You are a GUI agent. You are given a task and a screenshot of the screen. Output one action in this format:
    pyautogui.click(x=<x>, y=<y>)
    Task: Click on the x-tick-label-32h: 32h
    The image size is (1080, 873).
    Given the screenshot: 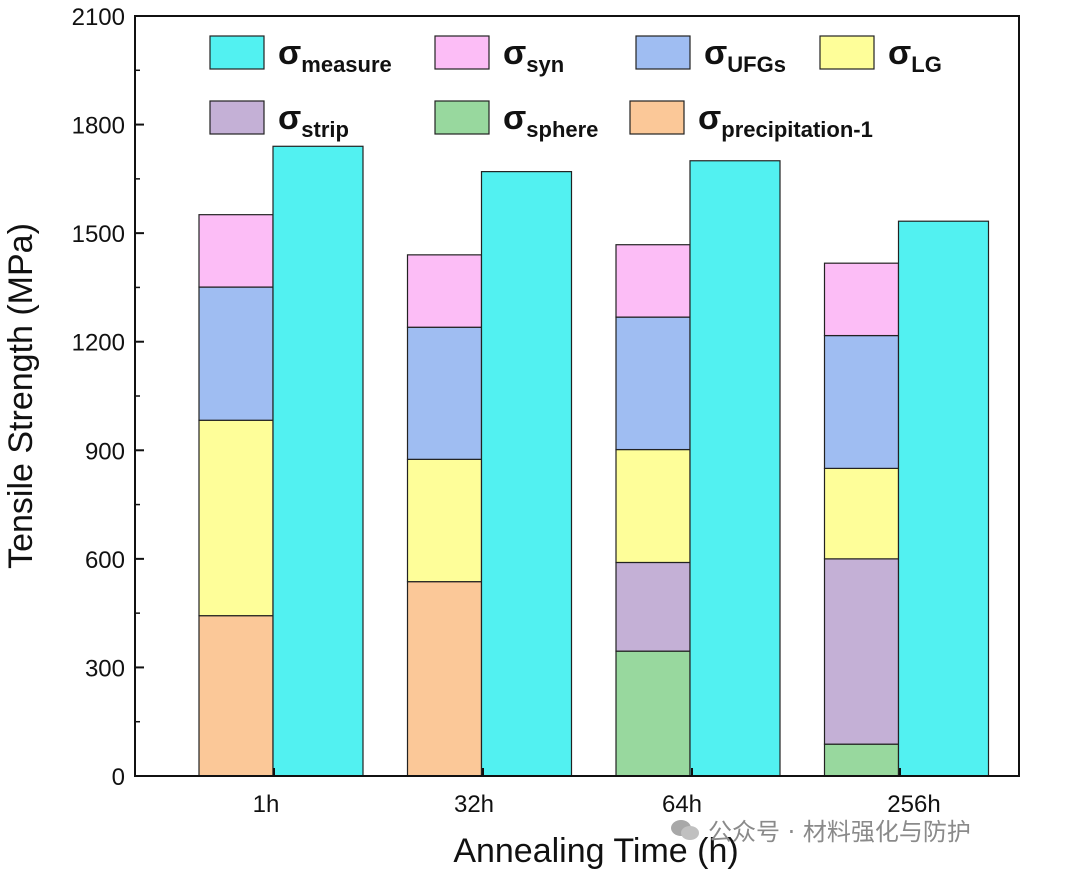 What is the action you would take?
    pyautogui.click(x=474, y=804)
    